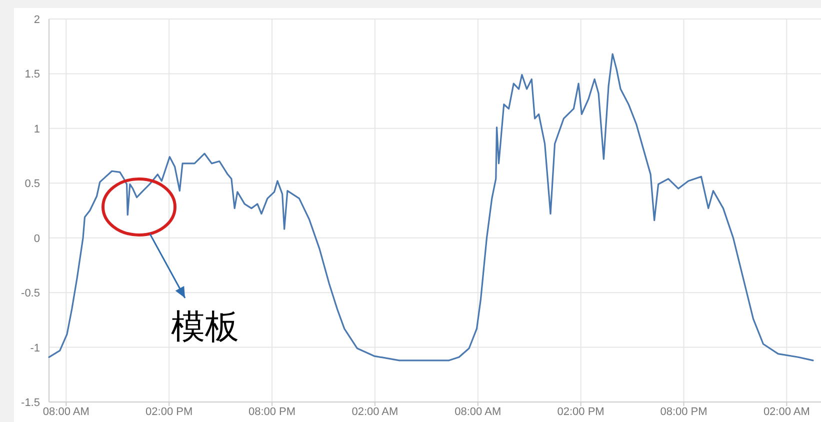 Image resolution: width=821 pixels, height=422 pixels. What do you see at coordinates (37, 20) in the screenshot?
I see `y-tick-label: 2` at bounding box center [37, 20].